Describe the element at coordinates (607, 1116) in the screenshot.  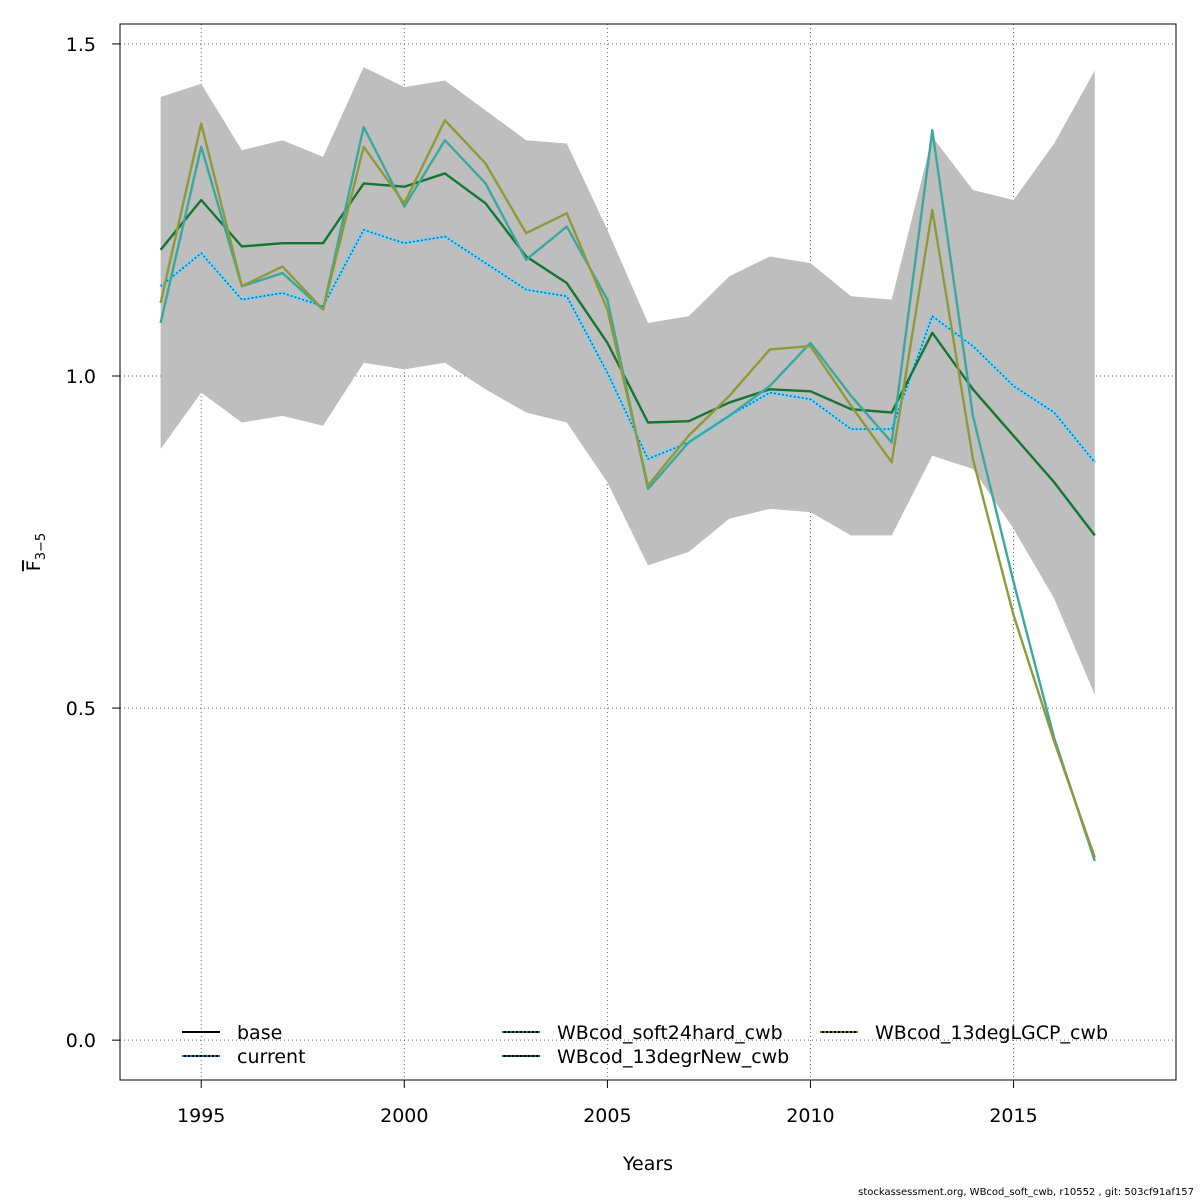
I see `x-tick-label: 2005` at that location.